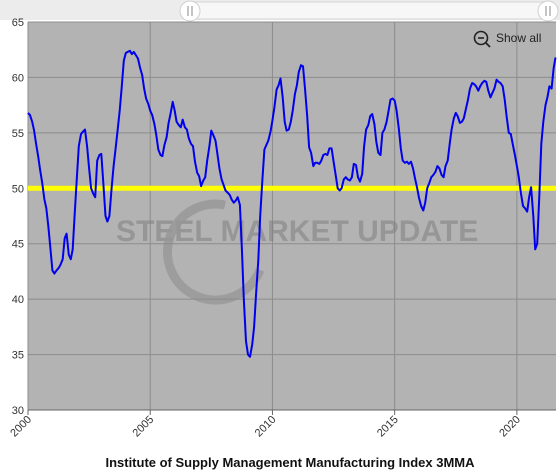 The width and height of the screenshot is (560, 473). I want to click on navigator-handle-left, so click(190, 11).